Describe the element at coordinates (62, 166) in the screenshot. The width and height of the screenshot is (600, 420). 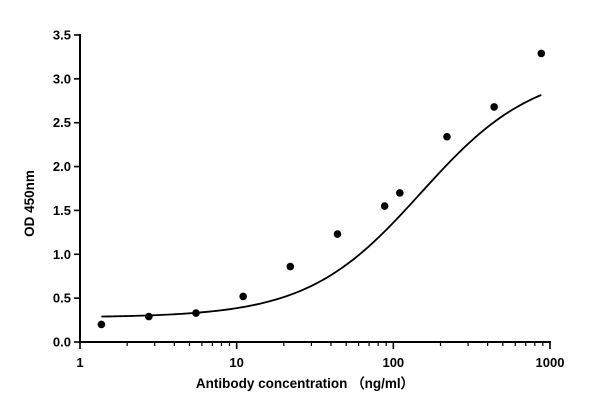
I see `y-tick-label: 2.0` at that location.